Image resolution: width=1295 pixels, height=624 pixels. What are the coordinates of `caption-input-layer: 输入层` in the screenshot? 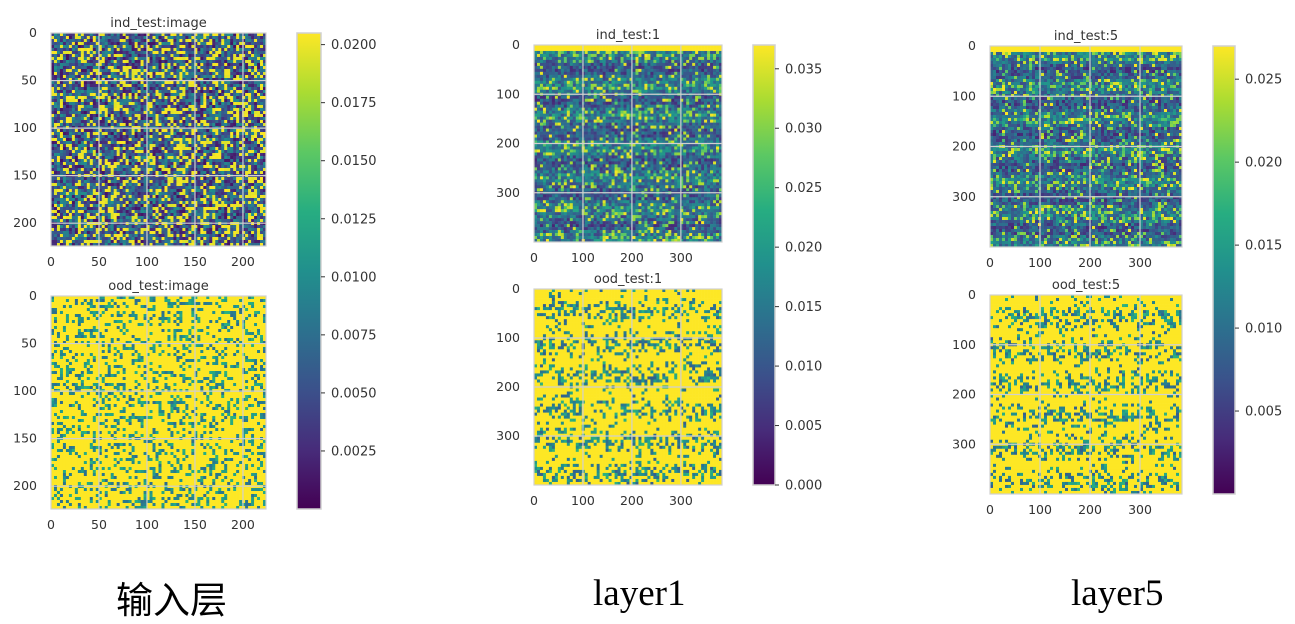 It's located at (171, 597).